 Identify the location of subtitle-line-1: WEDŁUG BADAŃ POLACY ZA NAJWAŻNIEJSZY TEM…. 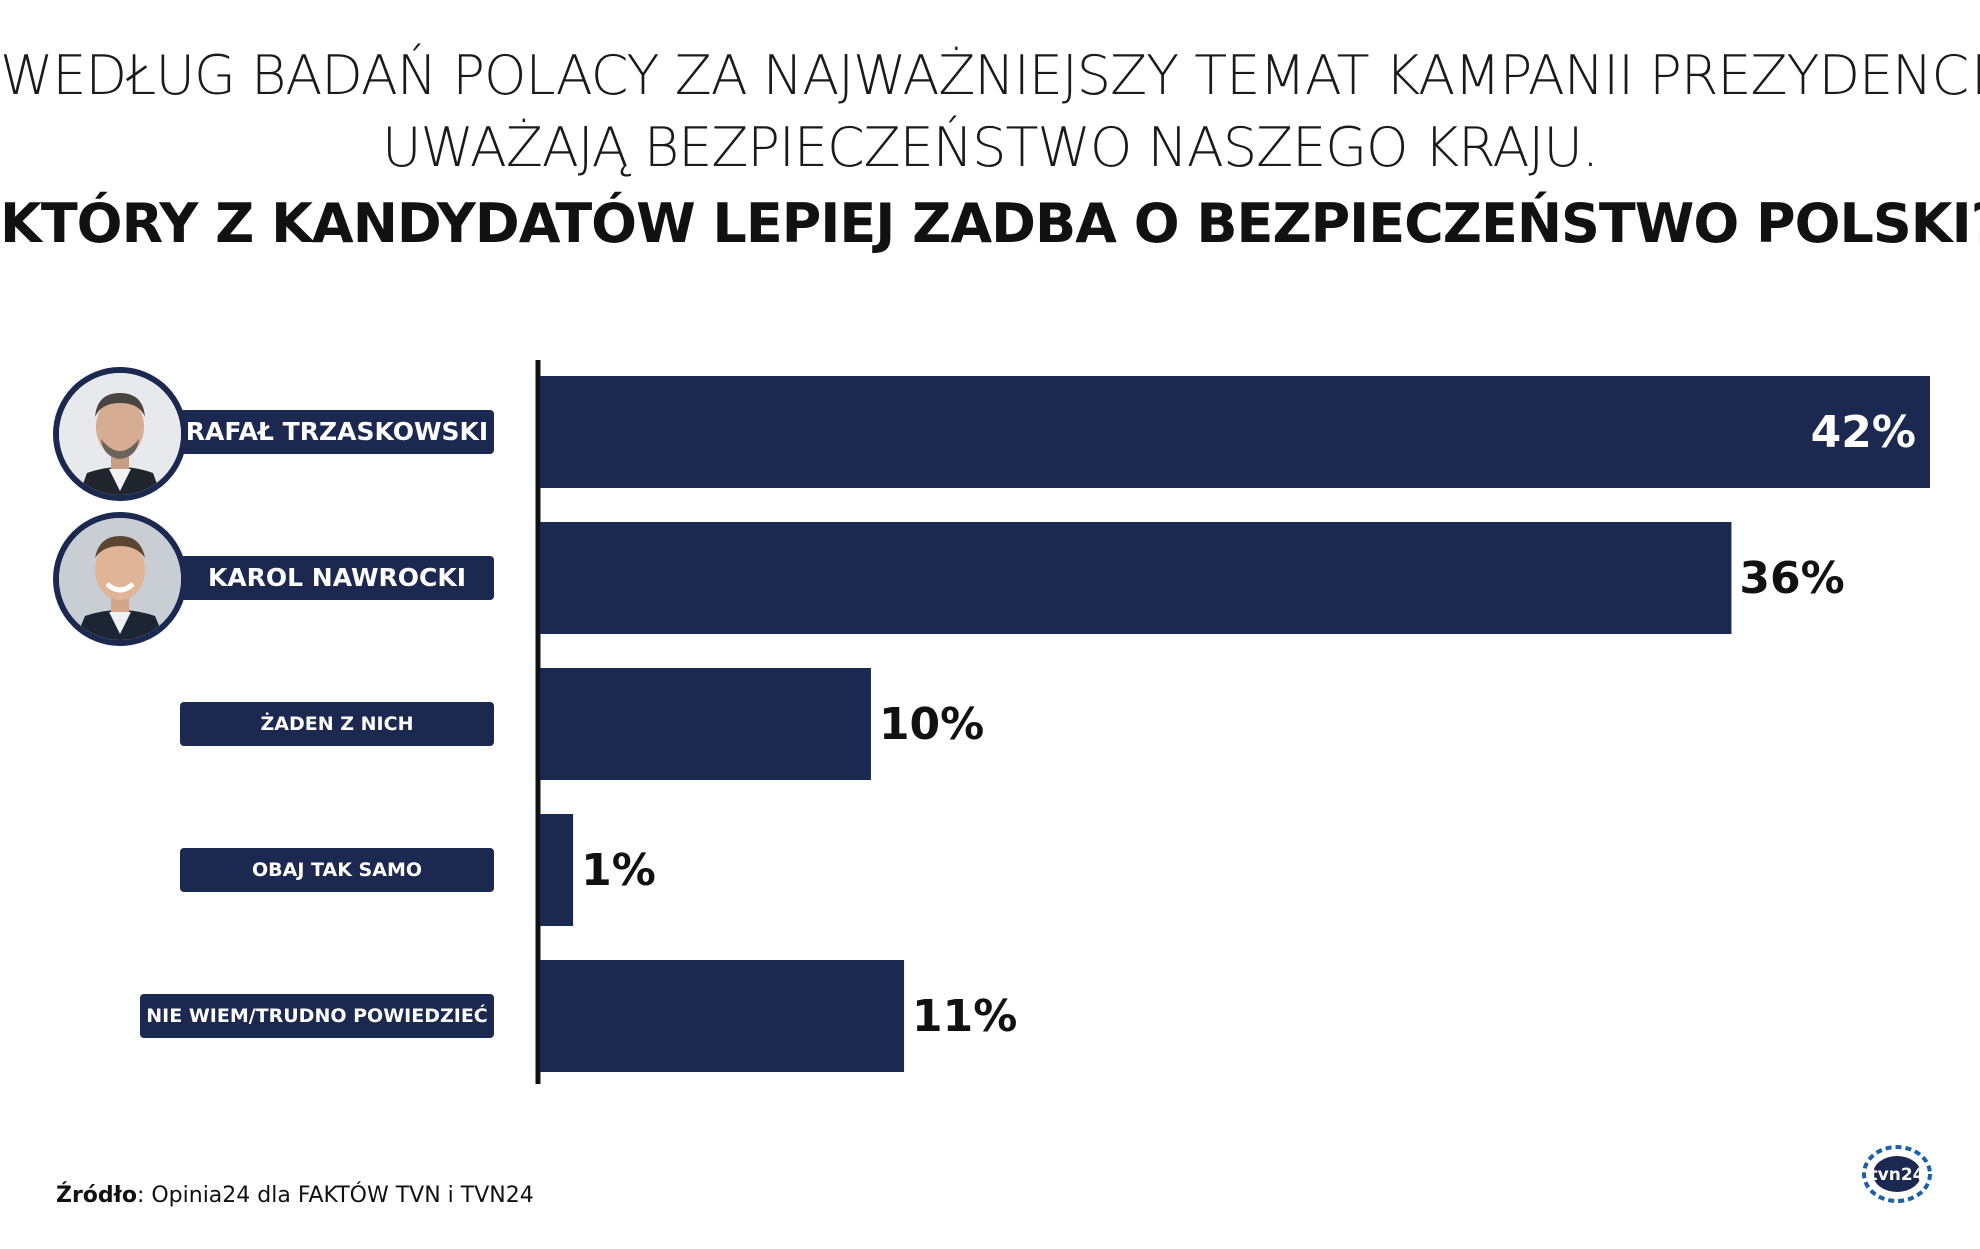
(990, 75).